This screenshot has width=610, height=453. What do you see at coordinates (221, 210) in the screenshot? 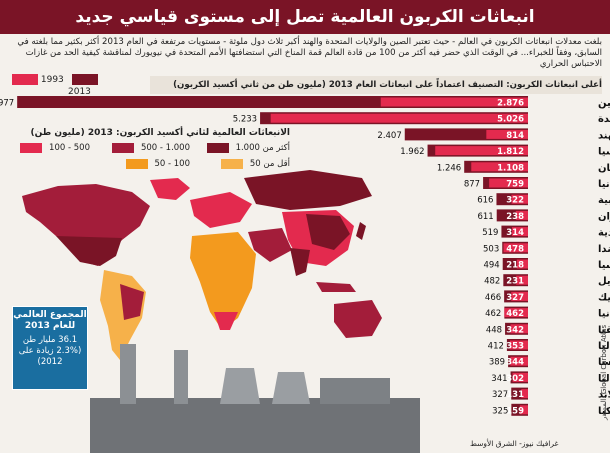
I see `map-europe` at bounding box center [221, 210].